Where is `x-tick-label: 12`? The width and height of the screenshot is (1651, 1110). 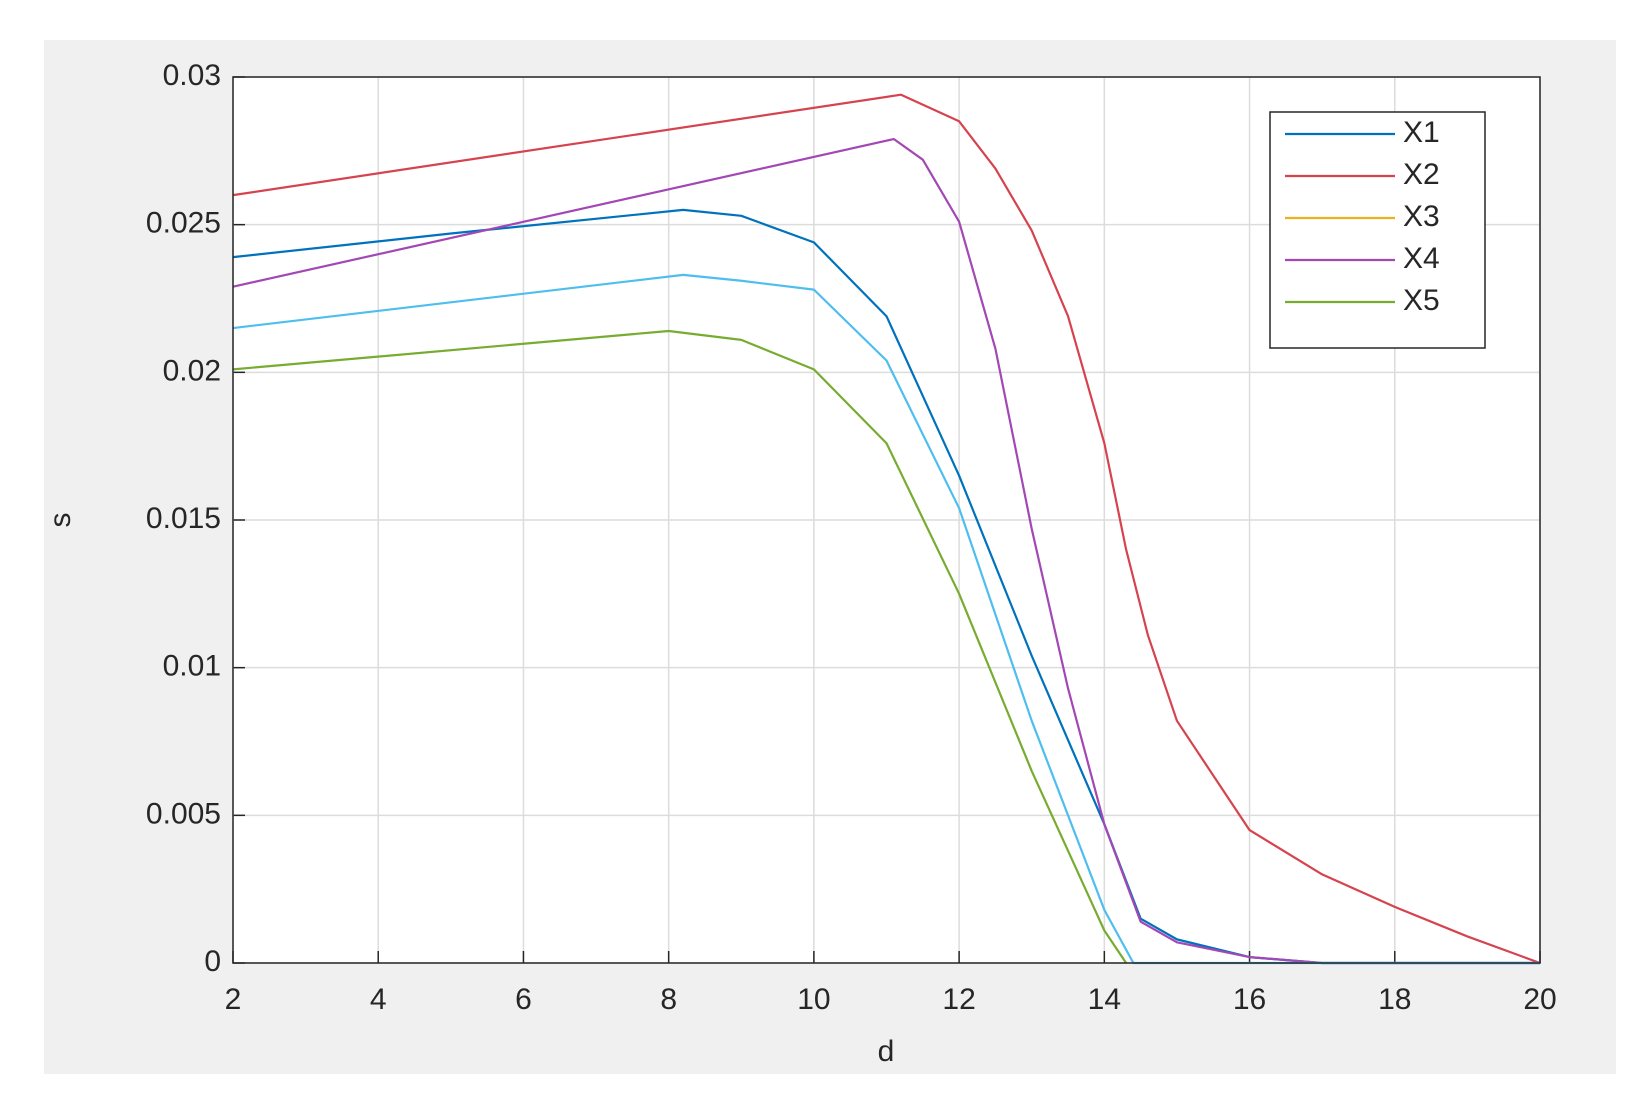
x-tick-label: 12 is located at coordinates (958, 999).